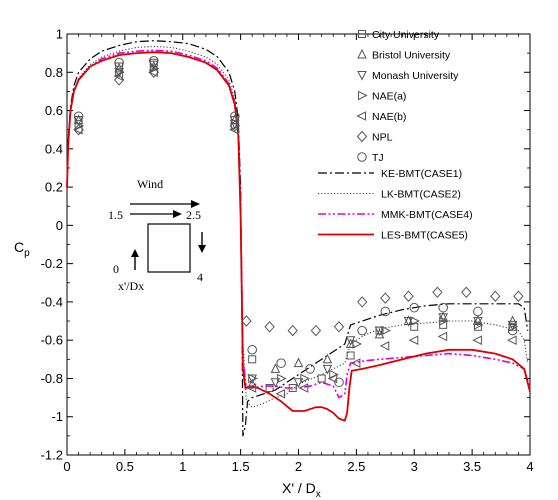  Describe the element at coordinates (472, 466) in the screenshot. I see `x-tick-label: 3.5` at that location.